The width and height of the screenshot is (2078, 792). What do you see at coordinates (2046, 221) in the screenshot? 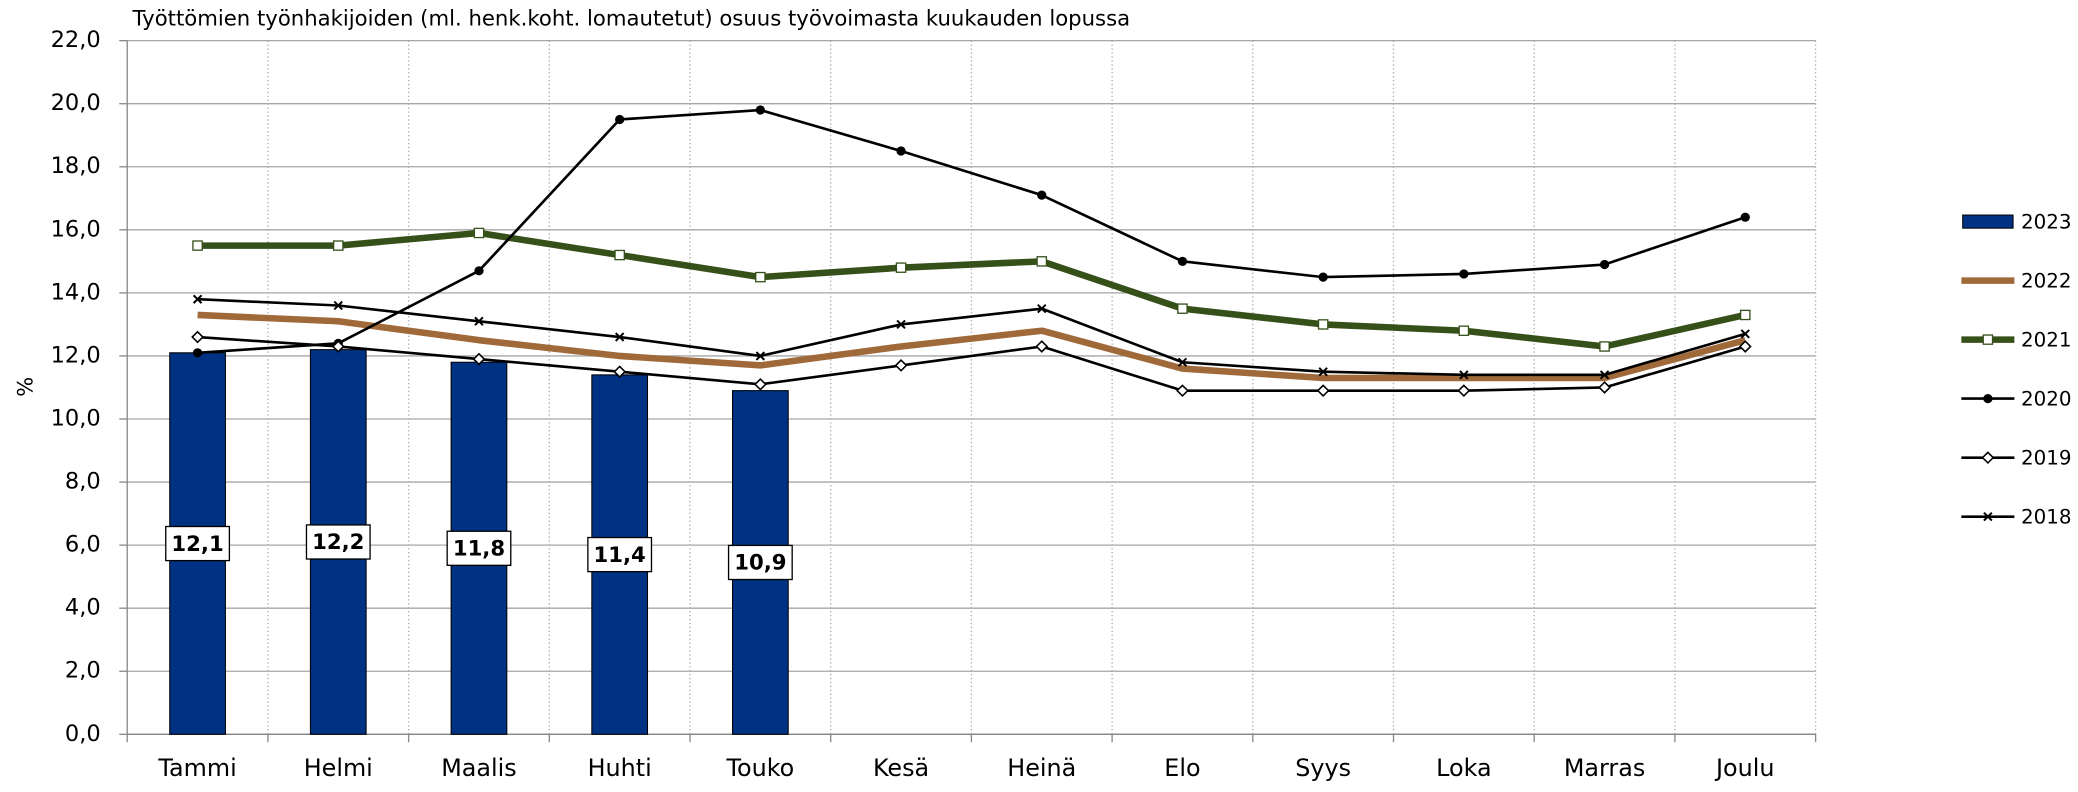
I see `legend-label: 2023` at bounding box center [2046, 221].